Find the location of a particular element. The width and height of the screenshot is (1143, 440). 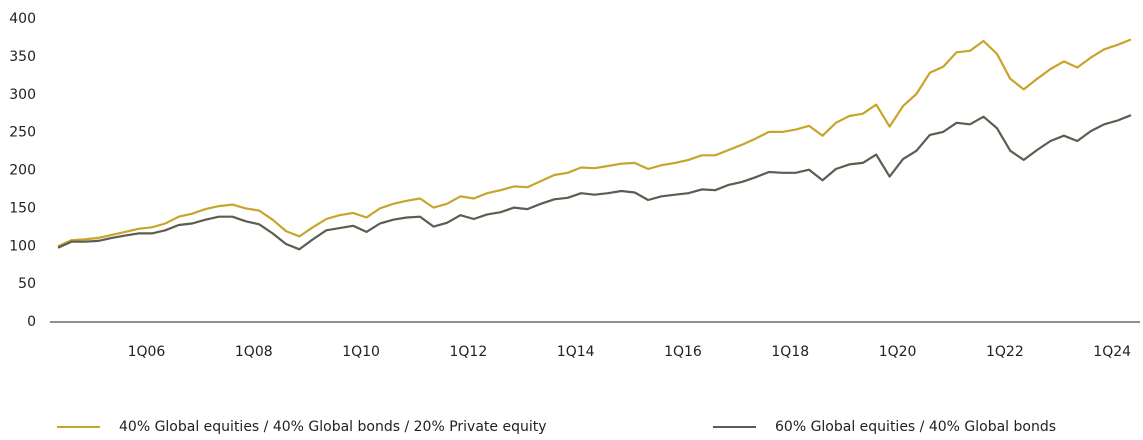

y-tick-label: 150 is located at coordinates (22, 208).